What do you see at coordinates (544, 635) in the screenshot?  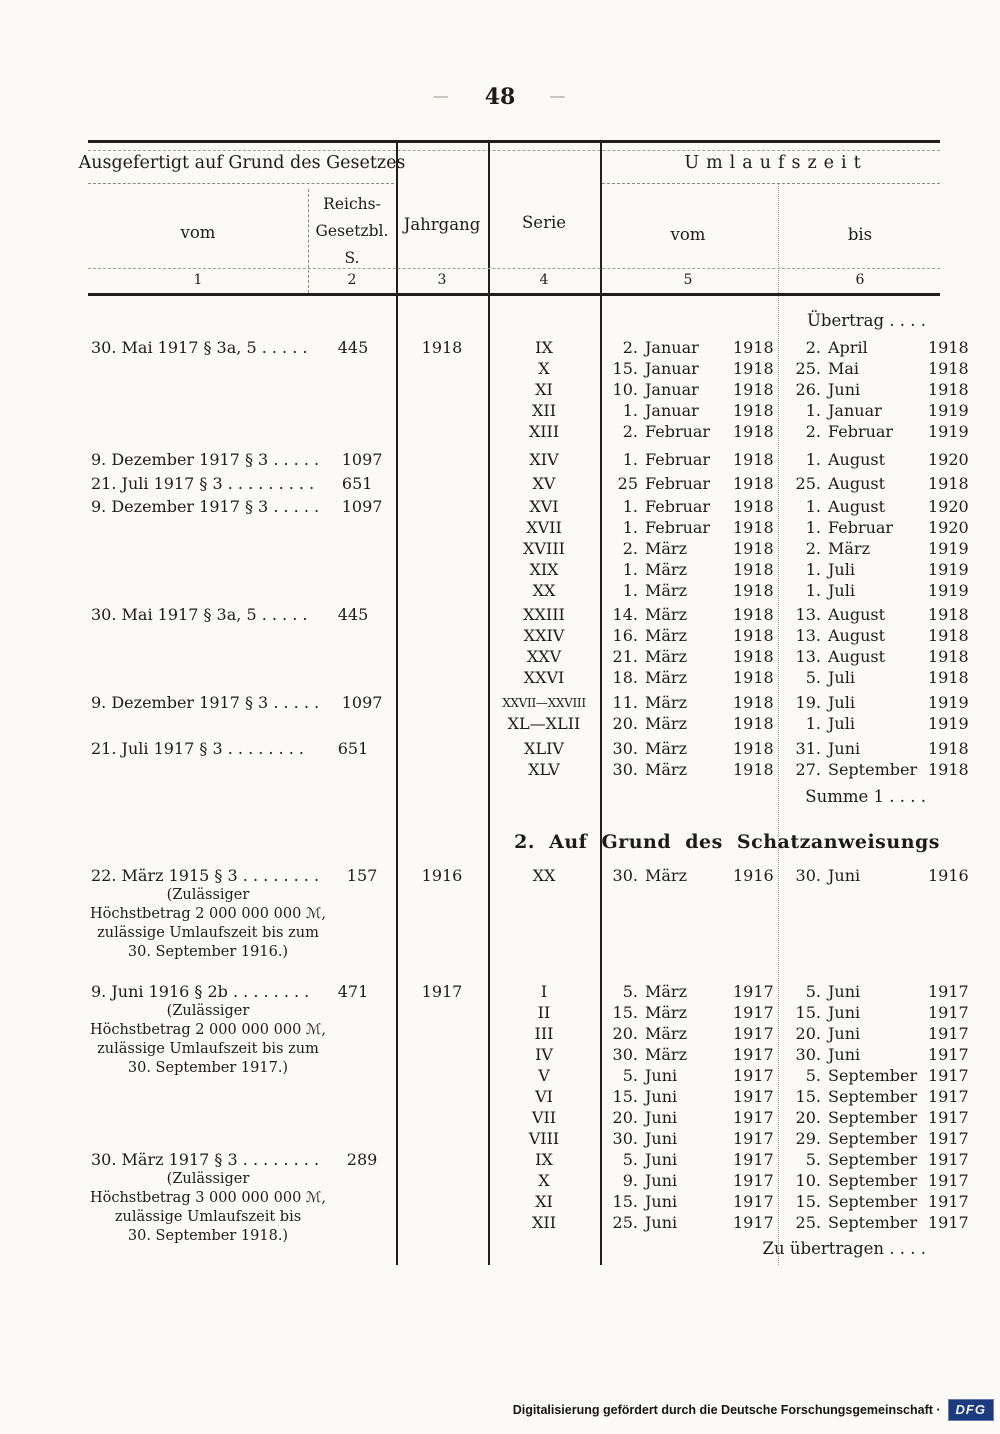 I see `serie-cell: XXIV` at bounding box center [544, 635].